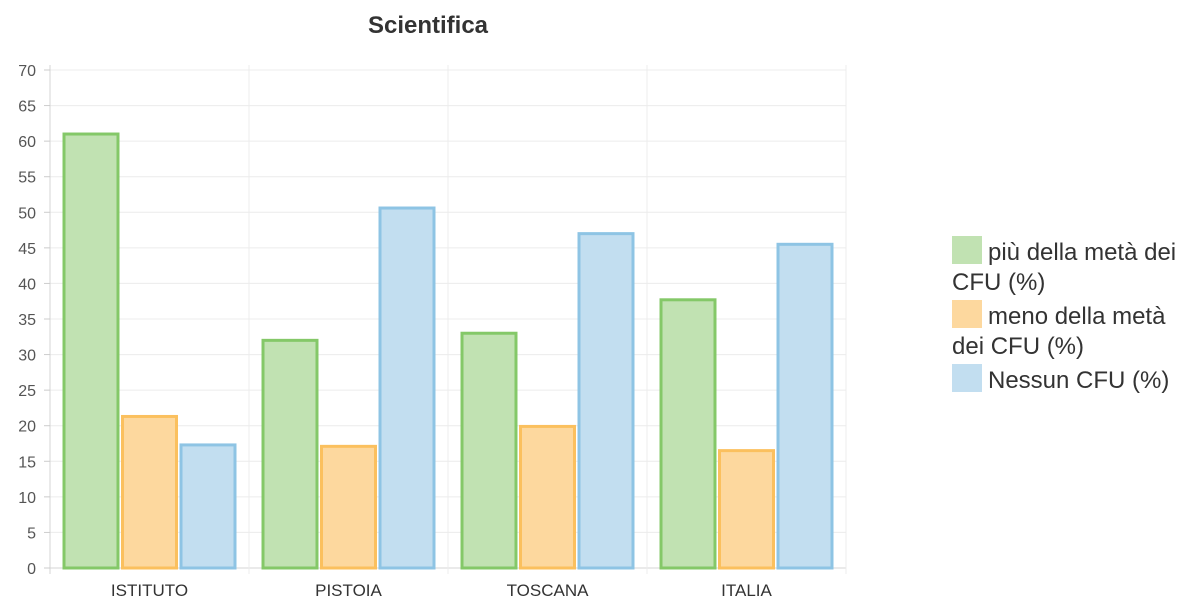 This screenshot has width=1190, height=599. What do you see at coordinates (47, 319) in the screenshot?
I see `axis-layer` at bounding box center [47, 319].